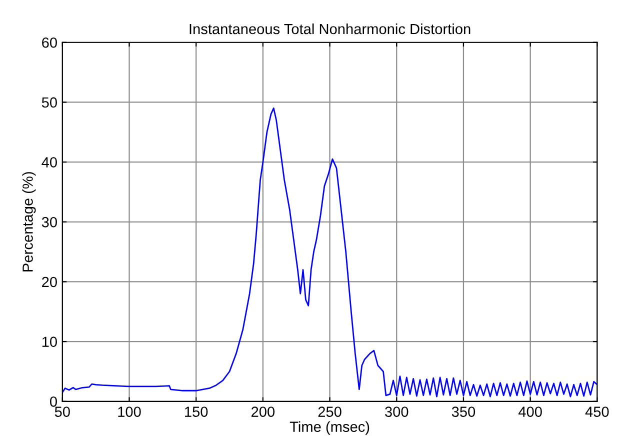 The image size is (624, 446). Describe the element at coordinates (330, 428) in the screenshot. I see `x-axis-title: Time (msec)` at that location.